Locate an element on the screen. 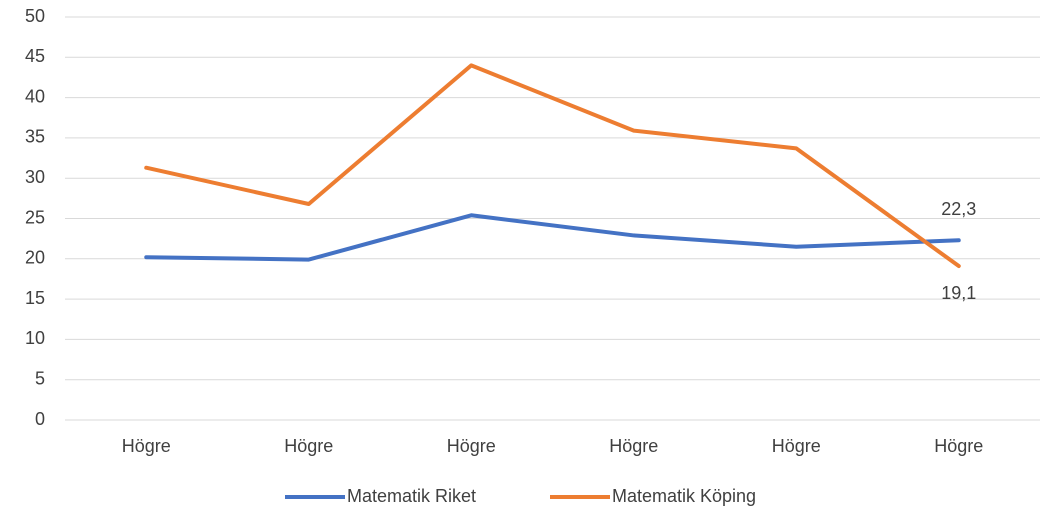  y-tick-label: 5 is located at coordinates (40, 378).